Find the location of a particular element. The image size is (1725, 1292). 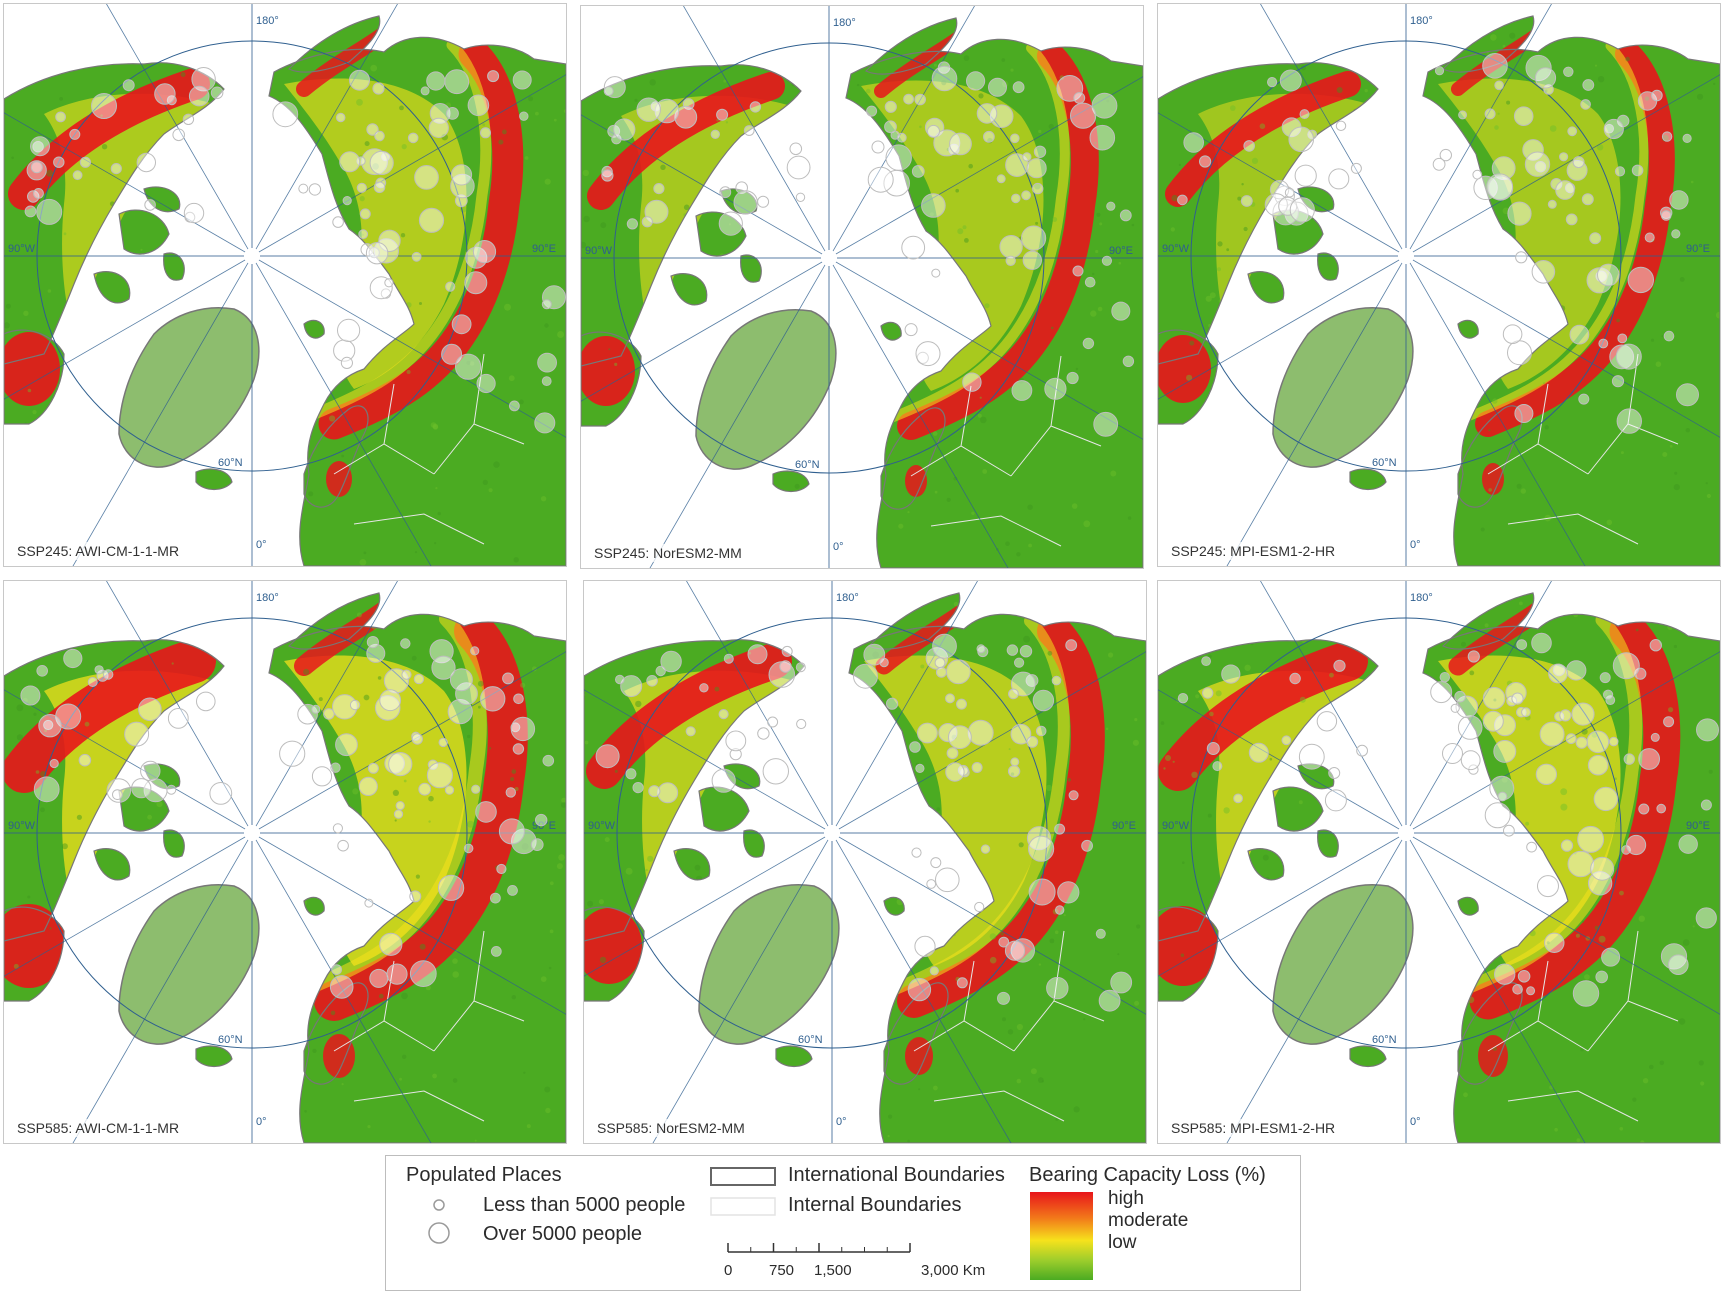

map-svg: 180° 0° 90°W 90°E 60°N is located at coordinates (865, 862).